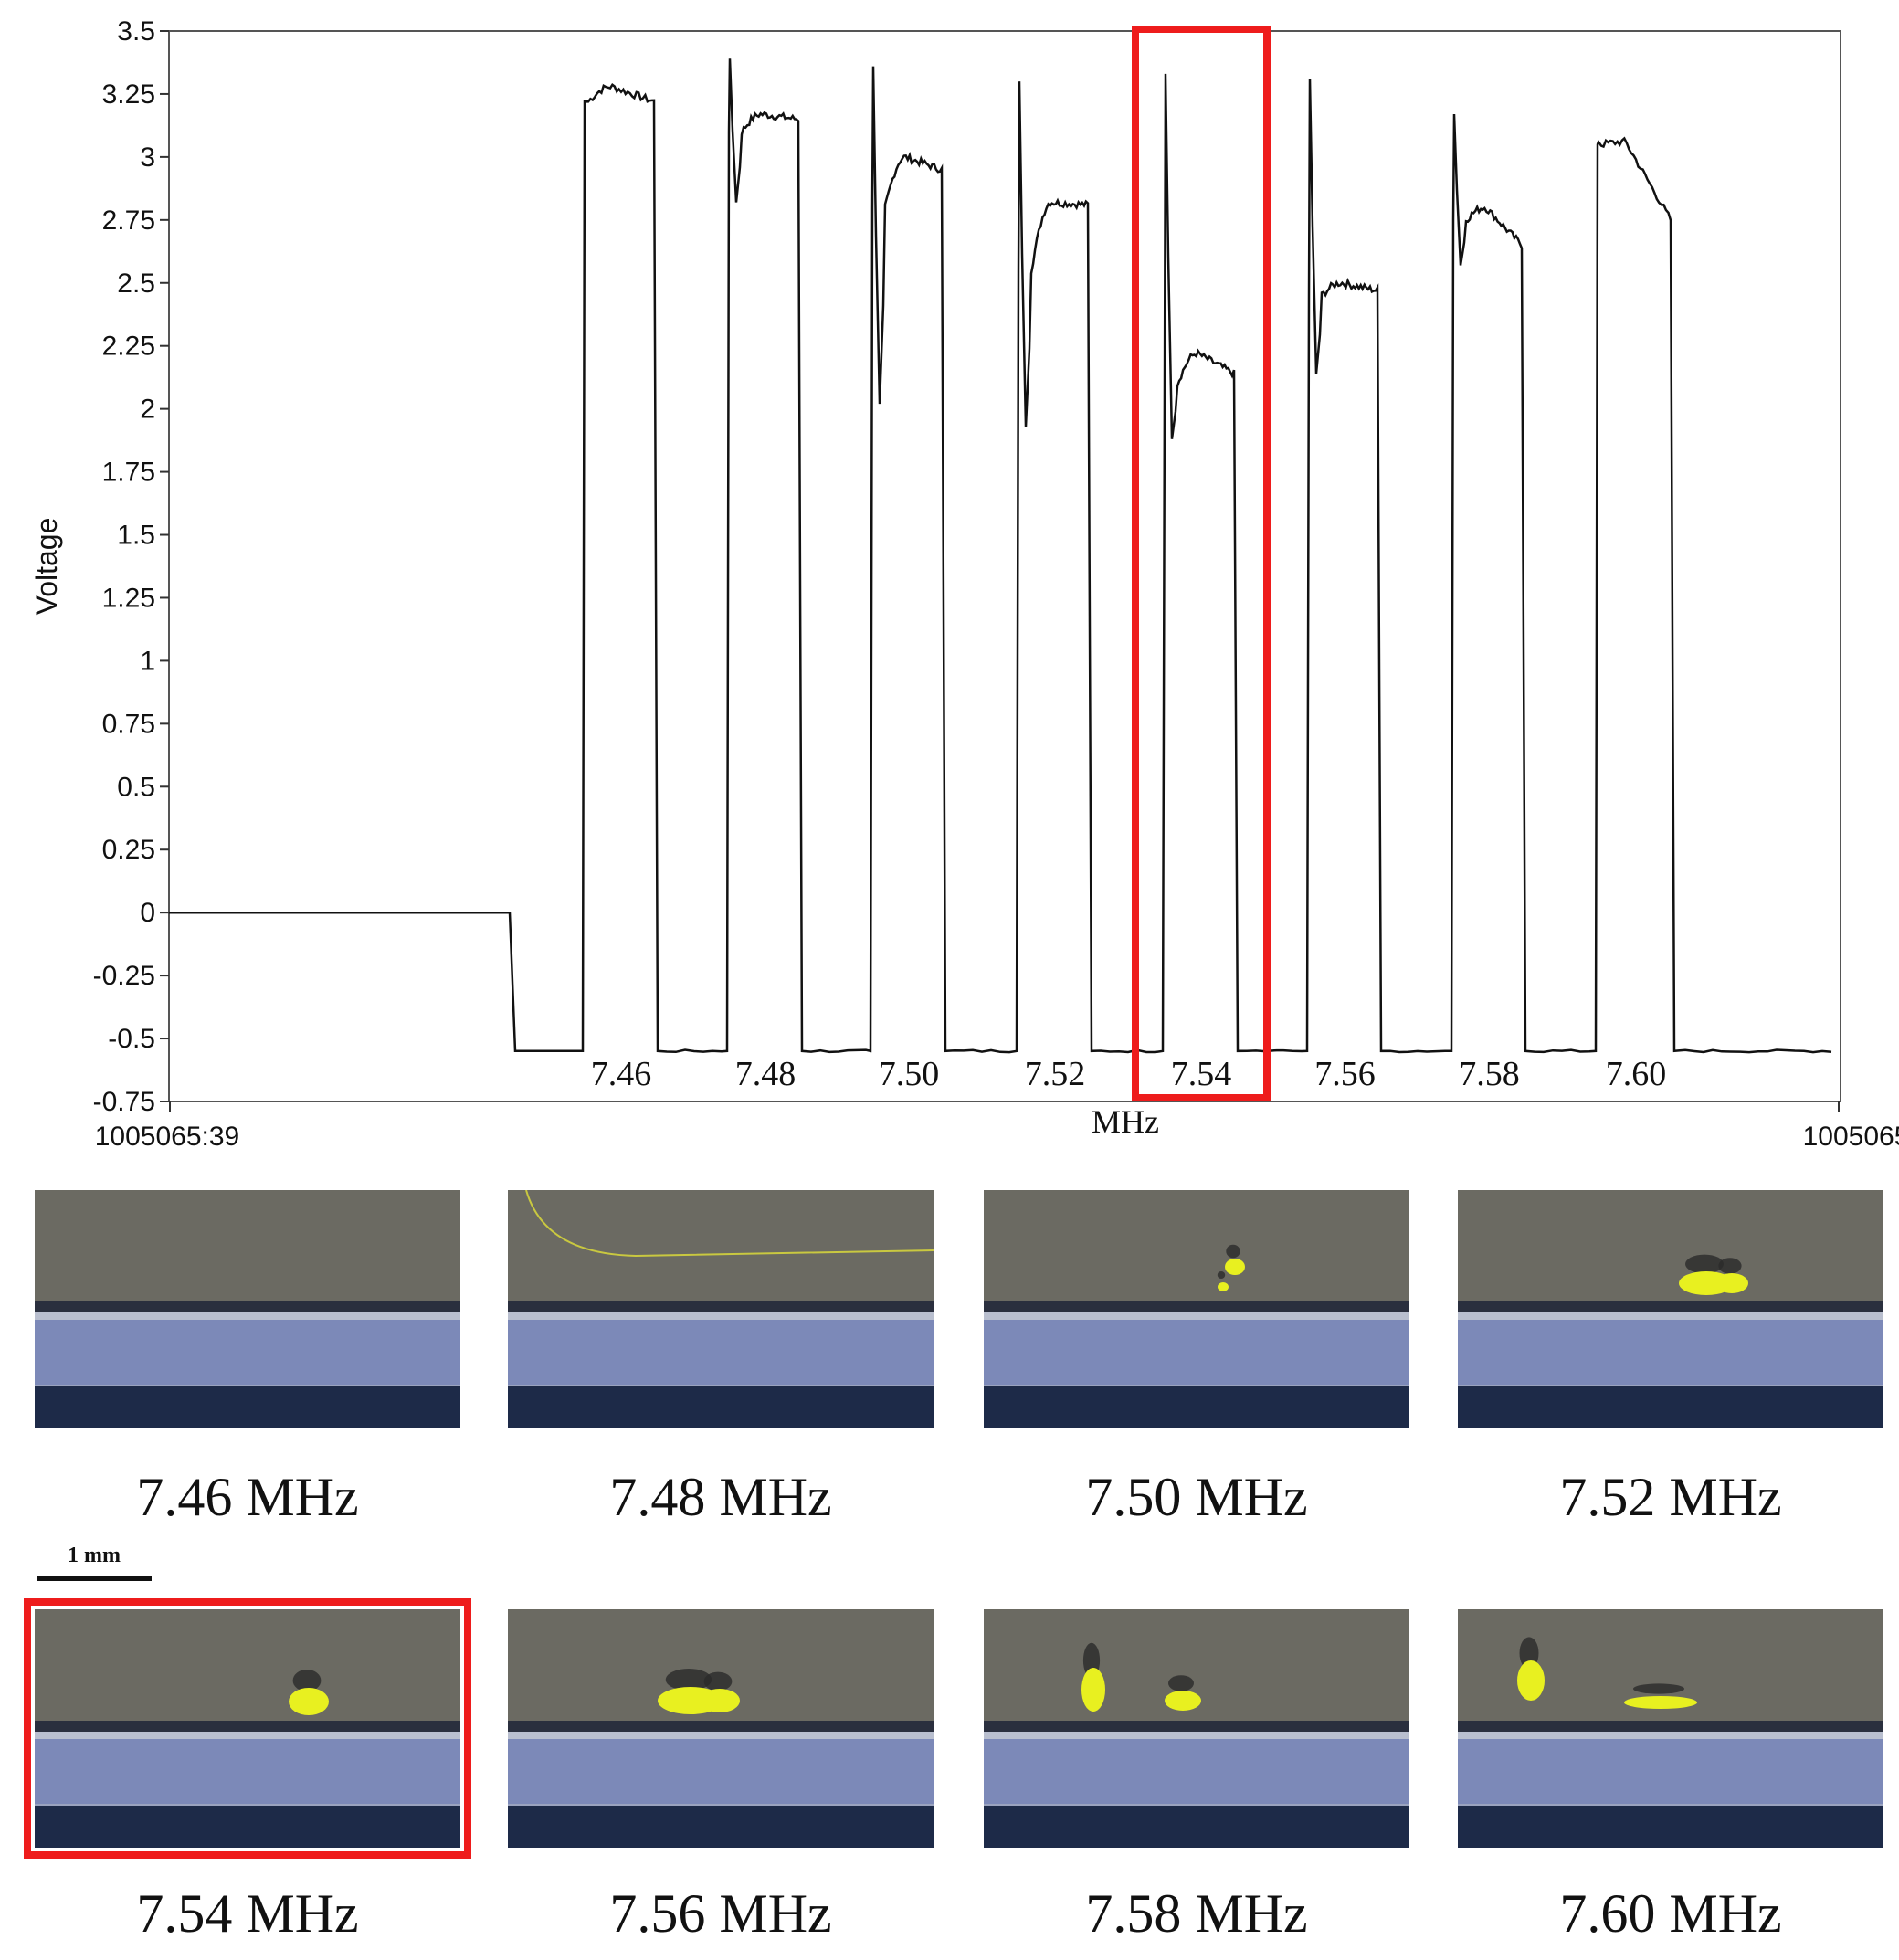  Describe the element at coordinates (95, 1555) in the screenshot. I see `scale-bar-label: 1 mm` at that location.